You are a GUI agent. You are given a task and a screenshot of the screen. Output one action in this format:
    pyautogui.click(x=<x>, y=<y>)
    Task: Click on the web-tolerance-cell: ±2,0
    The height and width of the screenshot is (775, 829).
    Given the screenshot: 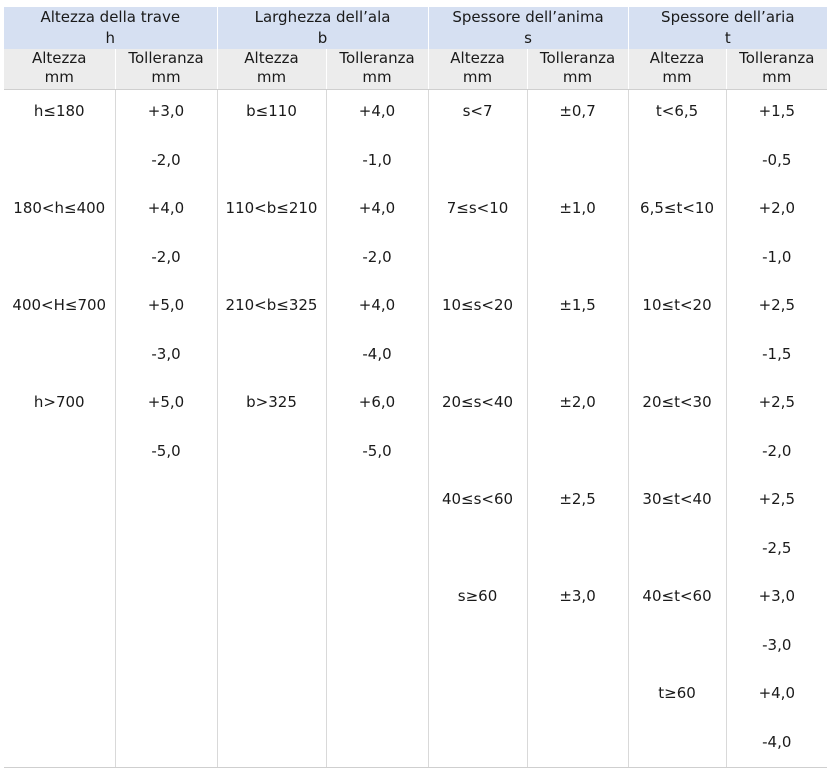 What is the action you would take?
    pyautogui.click(x=578, y=416)
    